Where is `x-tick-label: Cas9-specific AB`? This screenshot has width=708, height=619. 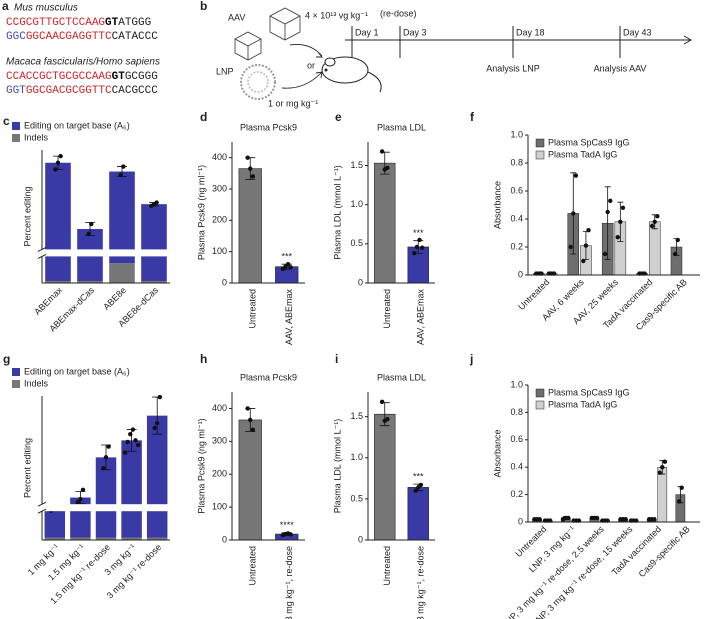 x-tick-label: Cas9-specific AB is located at coordinates (664, 551).